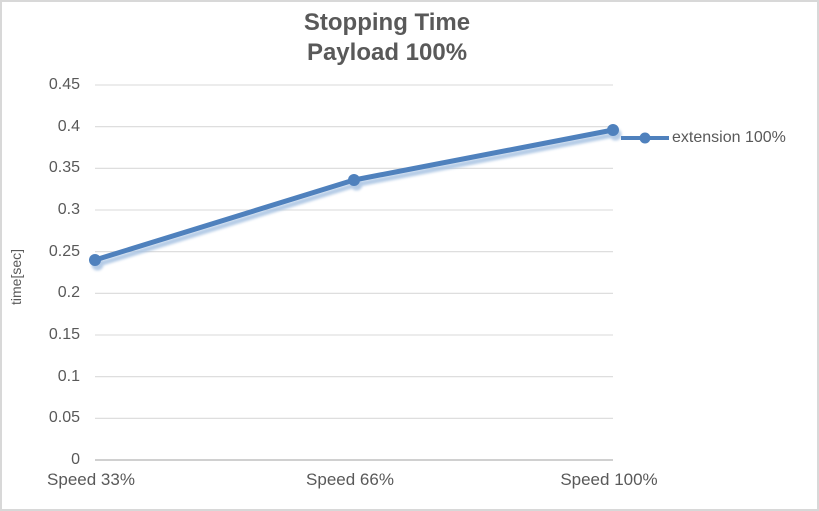 This screenshot has height=511, width=819. What do you see at coordinates (75, 459) in the screenshot?
I see `y-tick-label: 0` at bounding box center [75, 459].